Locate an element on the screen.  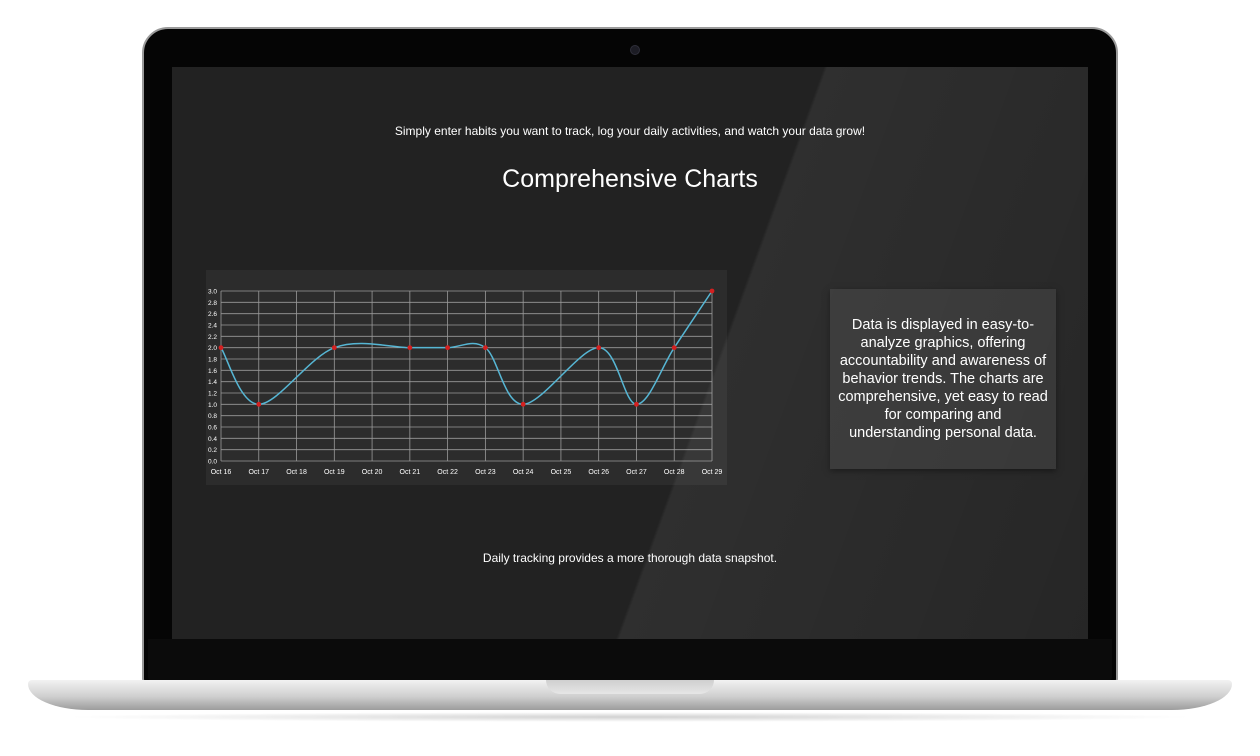
y-tick-label: 1.0 is located at coordinates (212, 405).